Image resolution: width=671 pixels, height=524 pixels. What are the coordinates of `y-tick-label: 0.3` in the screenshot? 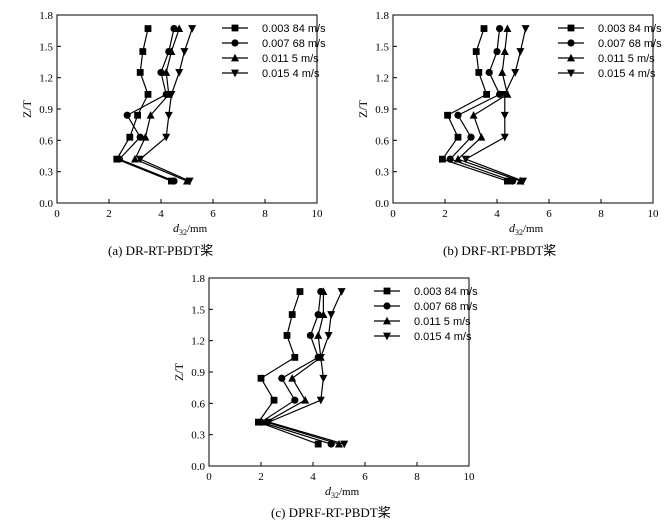 It's located at (198, 436).